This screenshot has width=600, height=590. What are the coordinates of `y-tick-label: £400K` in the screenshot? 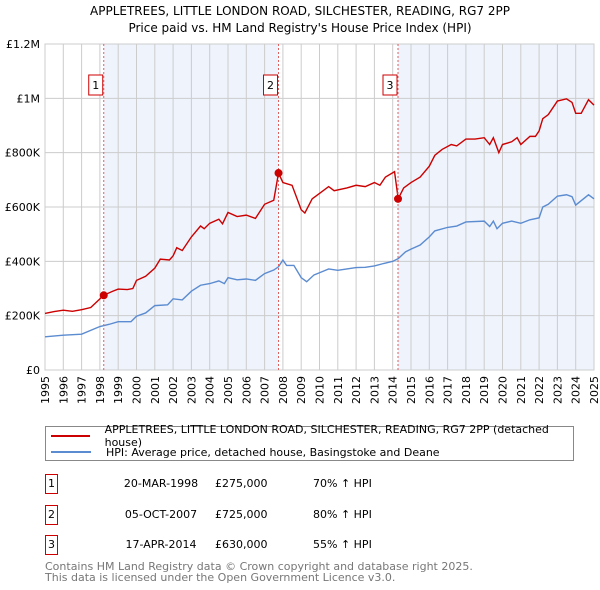 It's located at (23, 261).